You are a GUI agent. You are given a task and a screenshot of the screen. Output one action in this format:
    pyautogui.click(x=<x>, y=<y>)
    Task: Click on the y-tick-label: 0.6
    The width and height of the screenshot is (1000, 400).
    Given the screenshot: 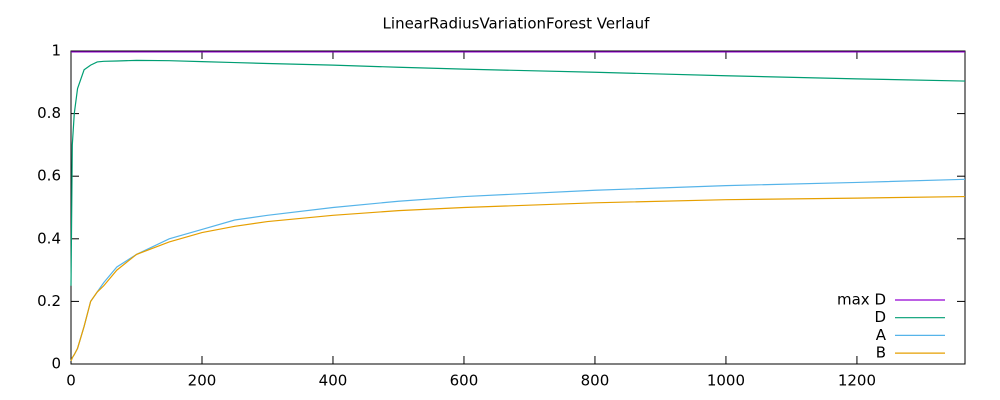 What is the action you would take?
    pyautogui.click(x=49, y=176)
    